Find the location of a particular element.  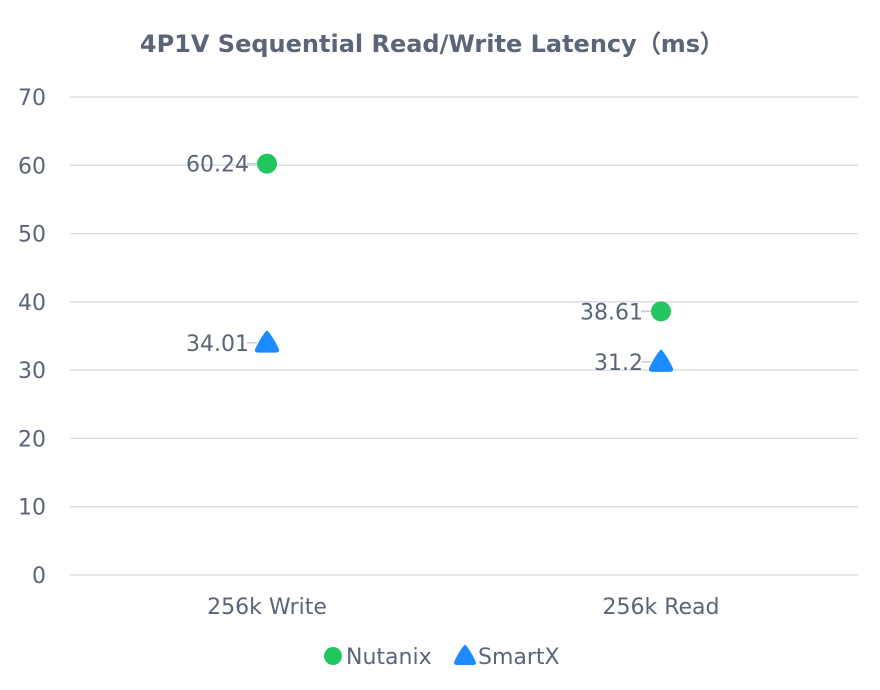

legend-marker-nutanix is located at coordinates (333, 656).